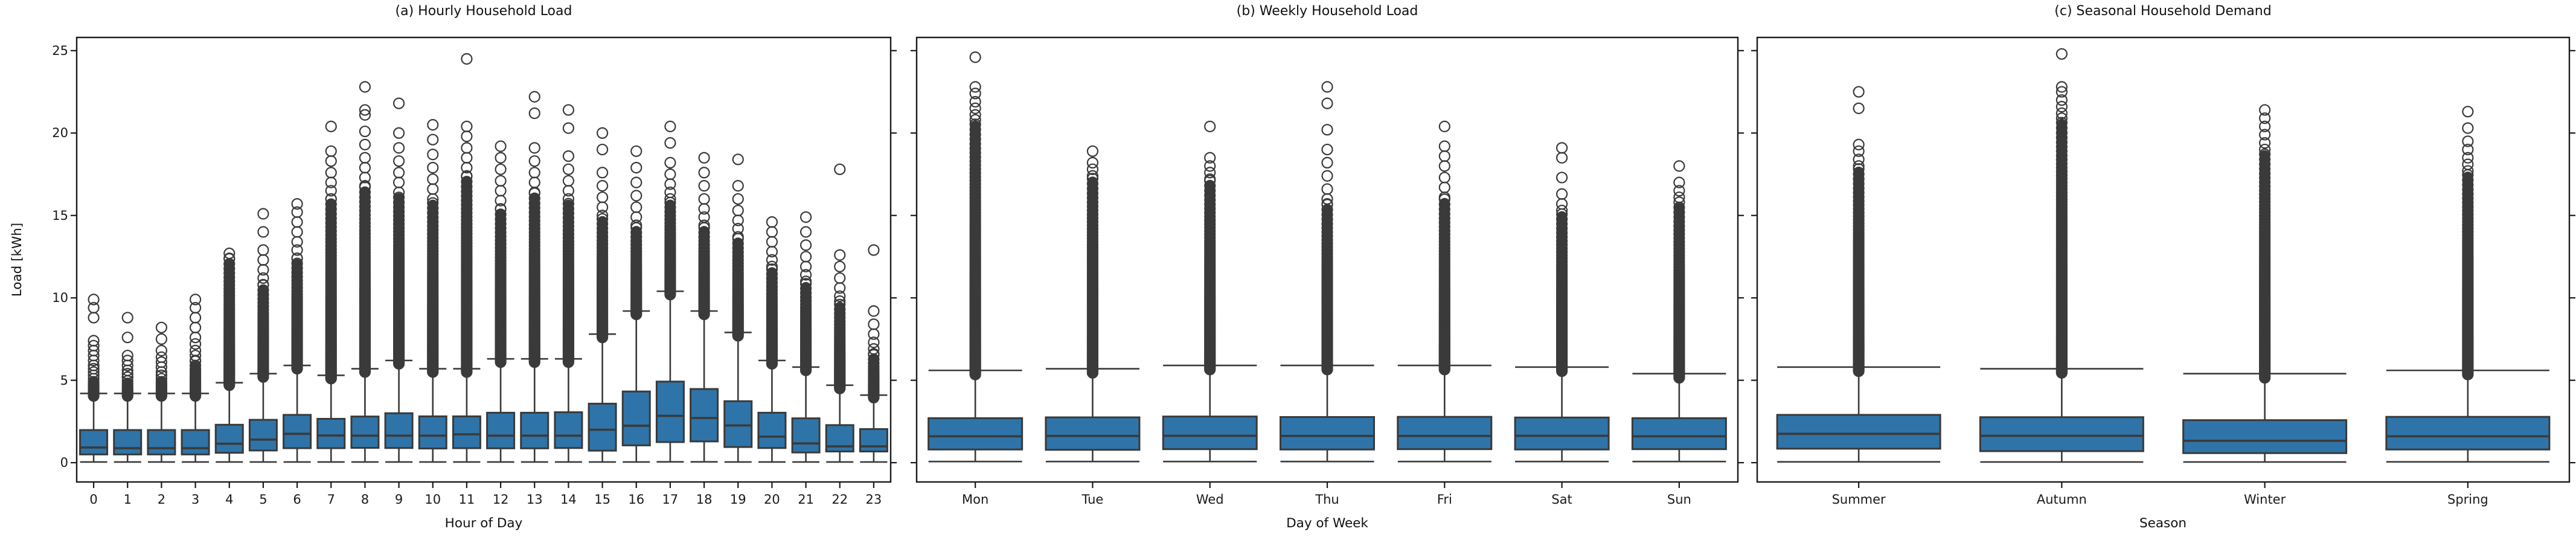 This screenshot has width=2576, height=549. What do you see at coordinates (17, 259) in the screenshot?
I see `y-axis-label: Load [kWh]` at bounding box center [17, 259].